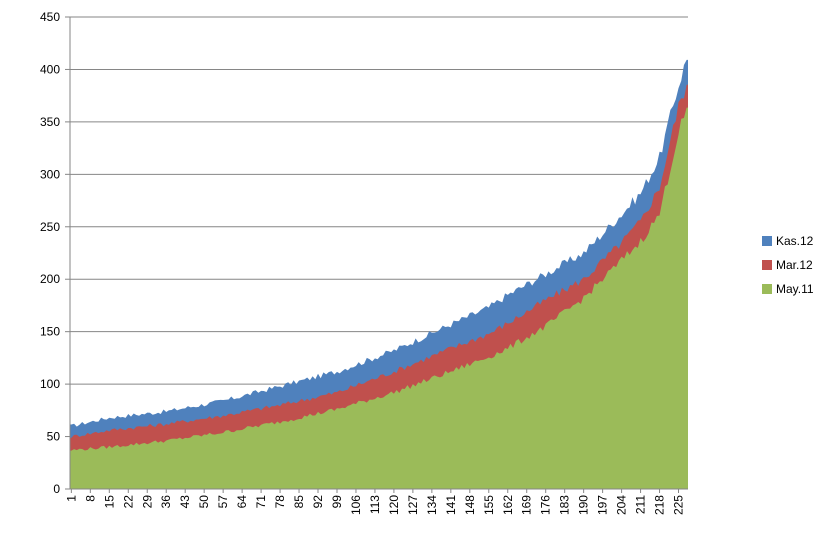  I want to click on y-tick-label: 0, so click(56, 489).